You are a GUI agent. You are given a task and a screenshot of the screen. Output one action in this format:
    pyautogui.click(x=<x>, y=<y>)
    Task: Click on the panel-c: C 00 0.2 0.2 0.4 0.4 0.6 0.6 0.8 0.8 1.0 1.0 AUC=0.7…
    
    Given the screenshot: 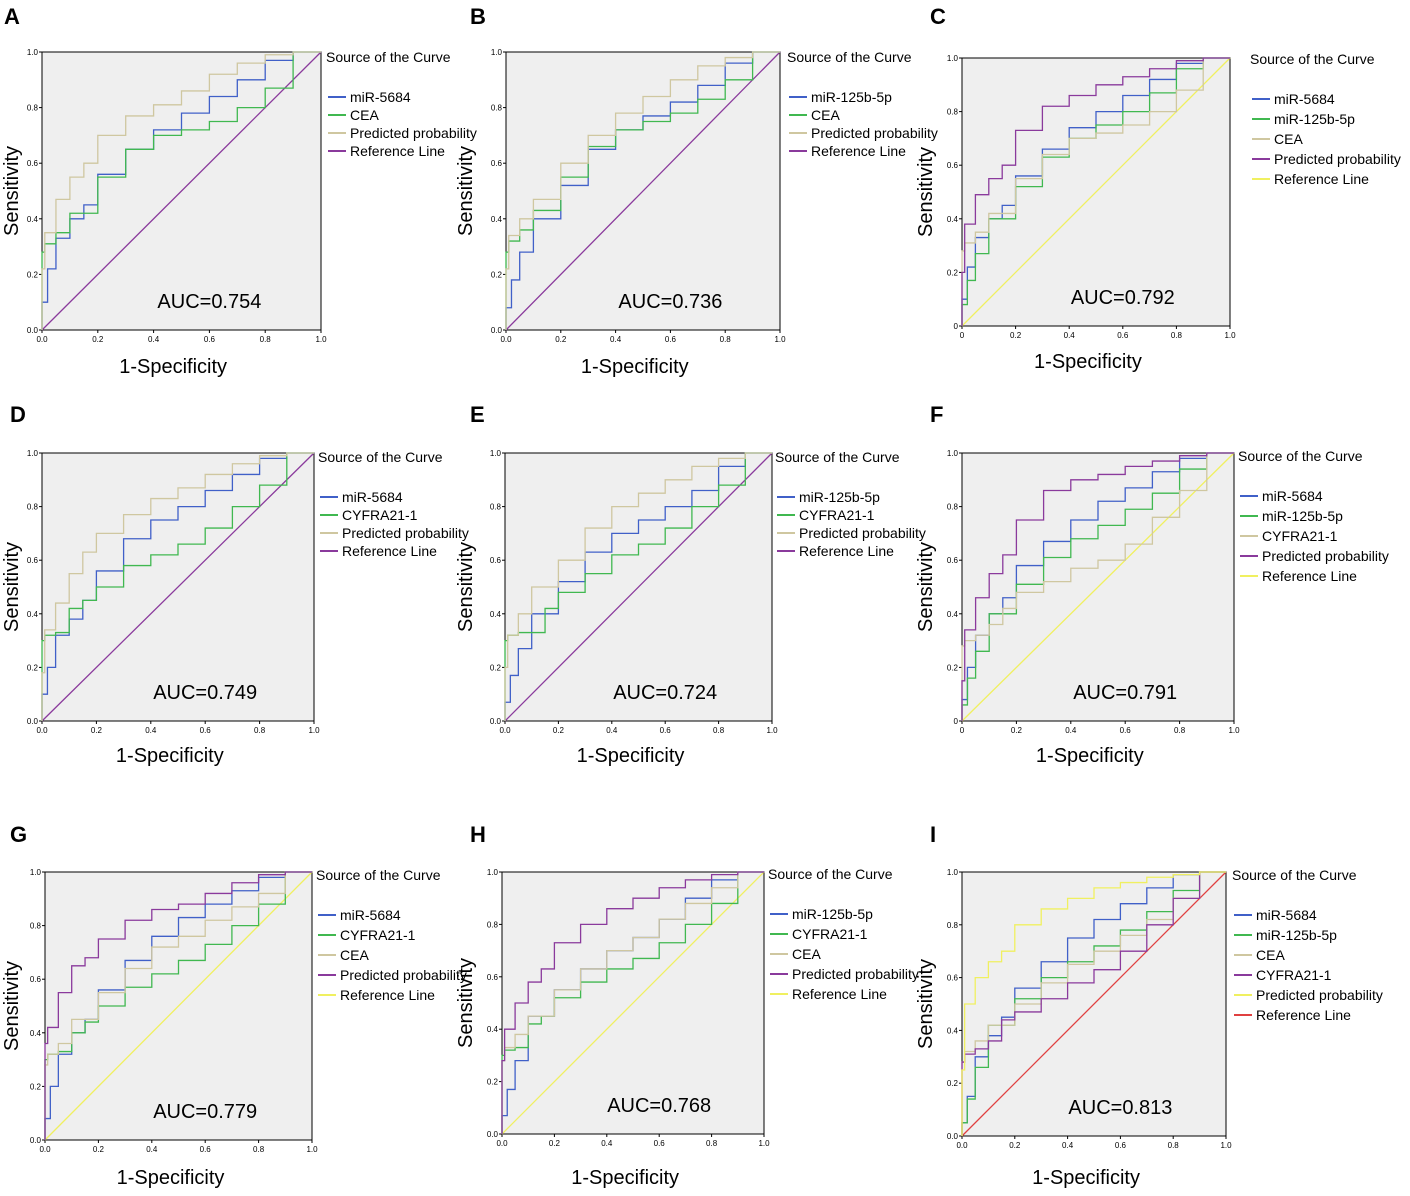 What is the action you would take?
    pyautogui.click(x=1158, y=188)
    